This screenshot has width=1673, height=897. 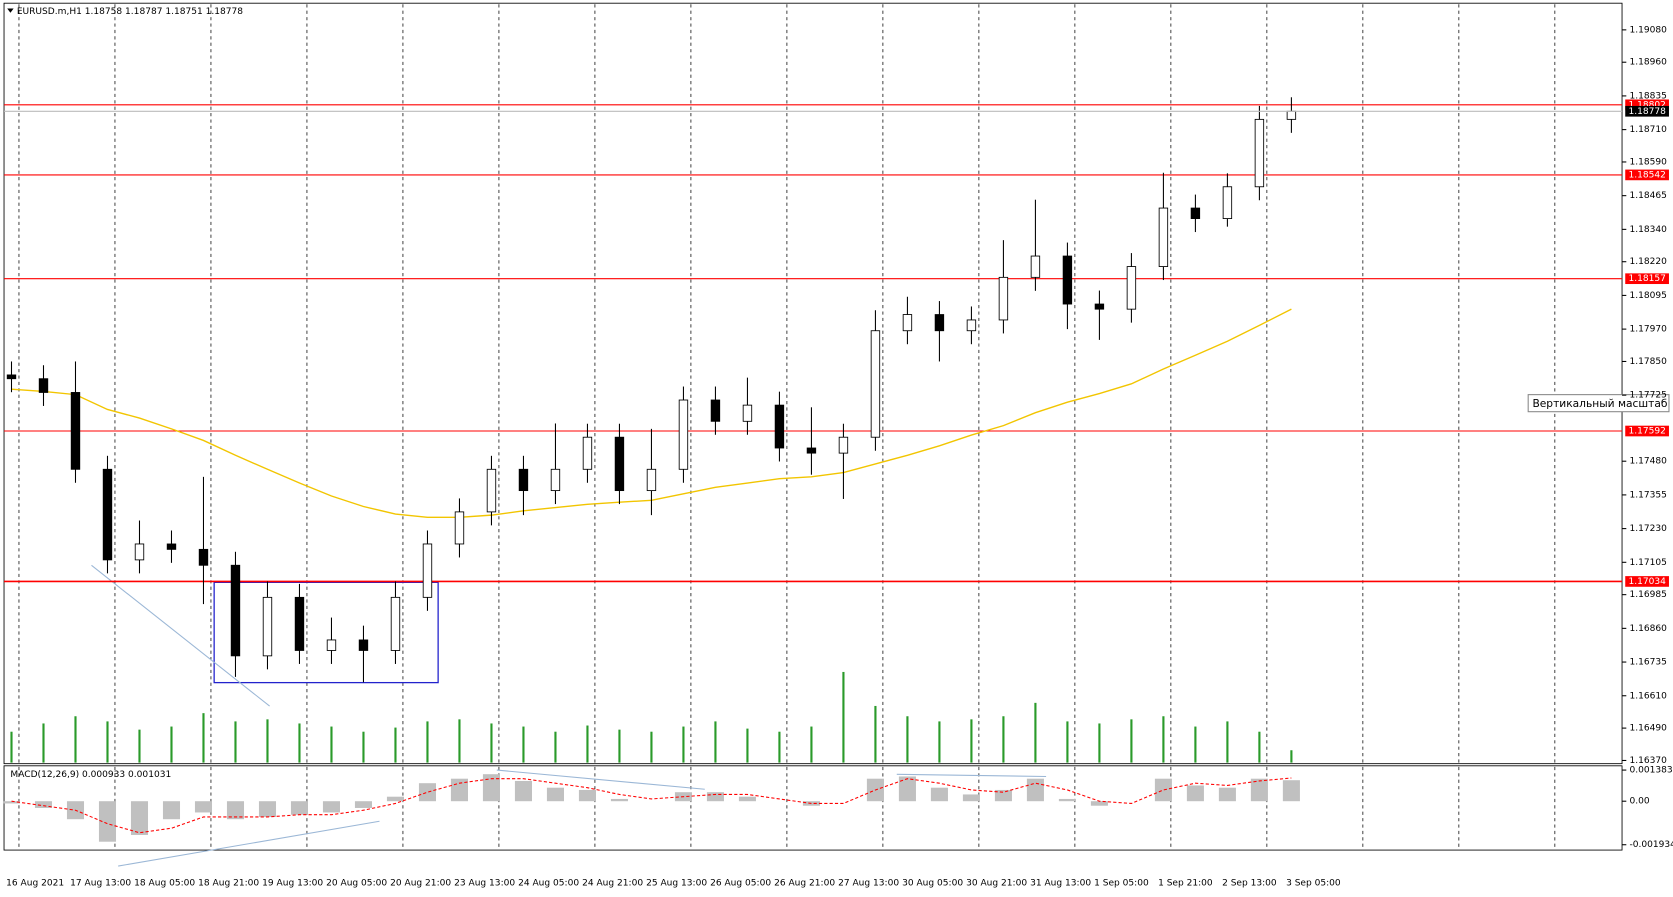 What do you see at coordinates (1646, 432) in the screenshot?
I see `level-label: 1.17592` at bounding box center [1646, 432].